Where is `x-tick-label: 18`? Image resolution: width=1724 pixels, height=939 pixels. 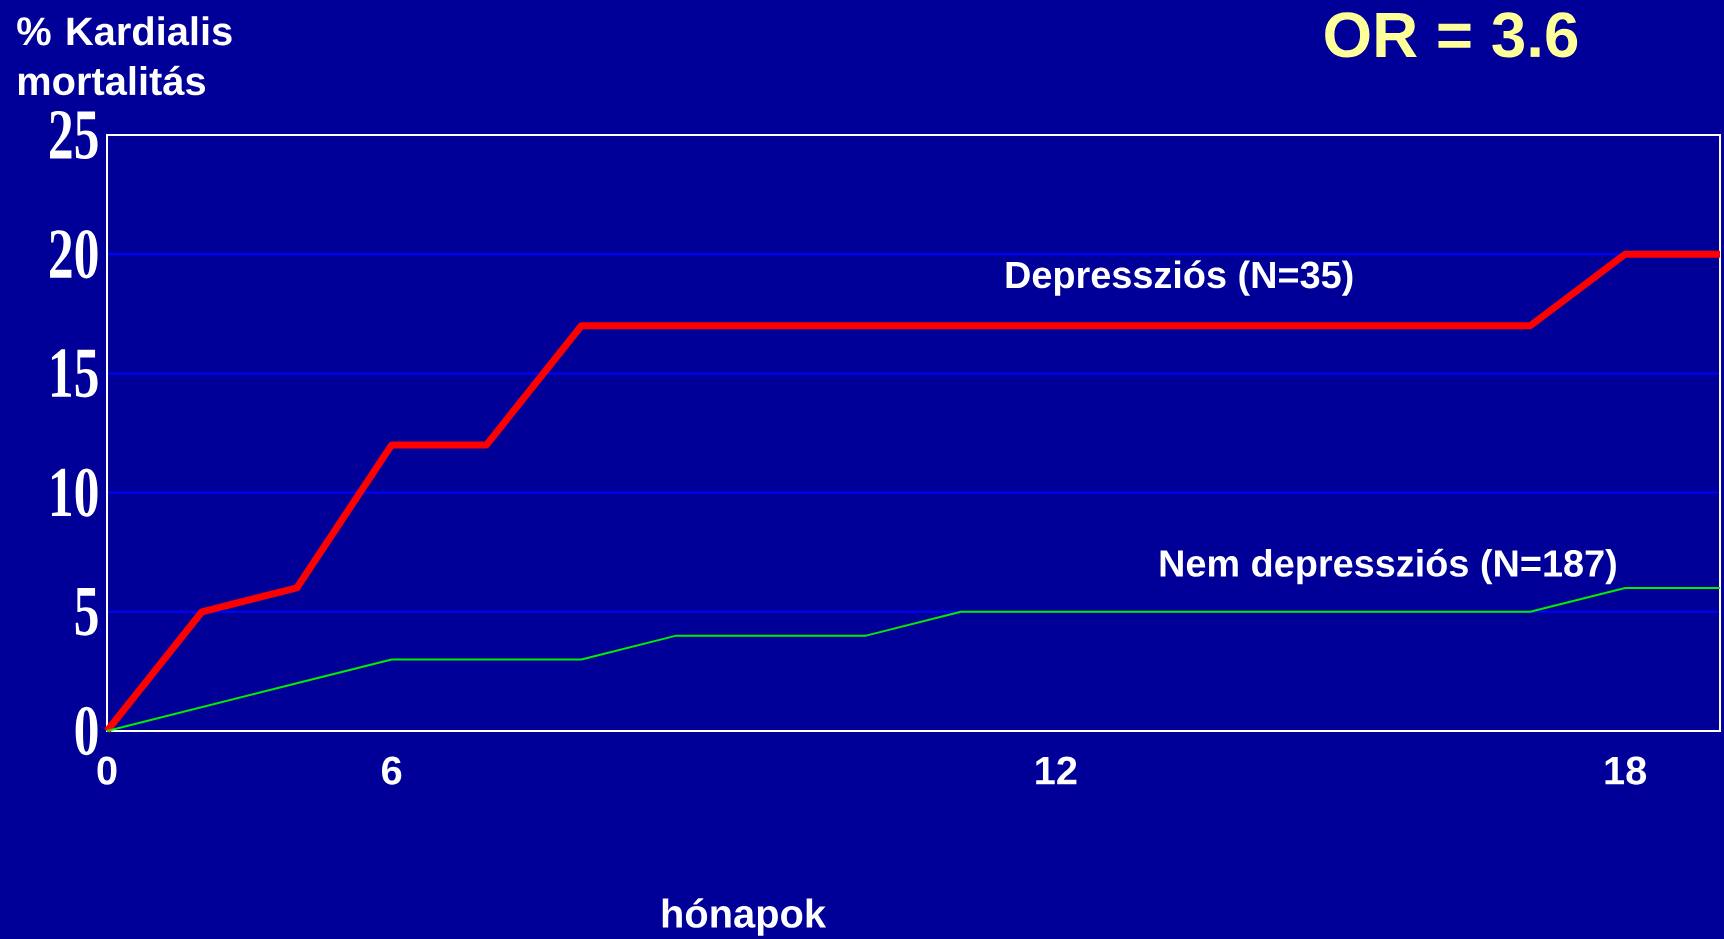
x-tick-label: 18 is located at coordinates (1626, 770).